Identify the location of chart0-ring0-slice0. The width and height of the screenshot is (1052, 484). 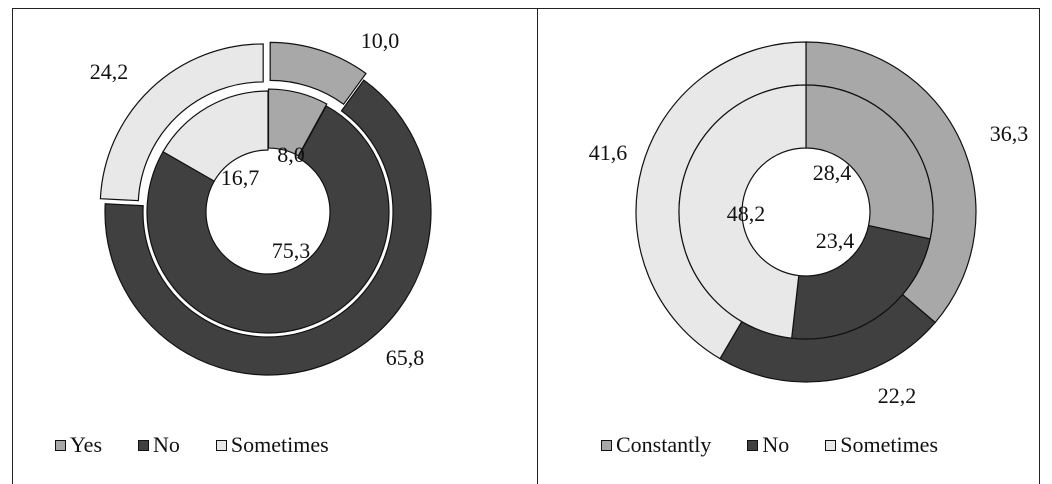
(318, 73).